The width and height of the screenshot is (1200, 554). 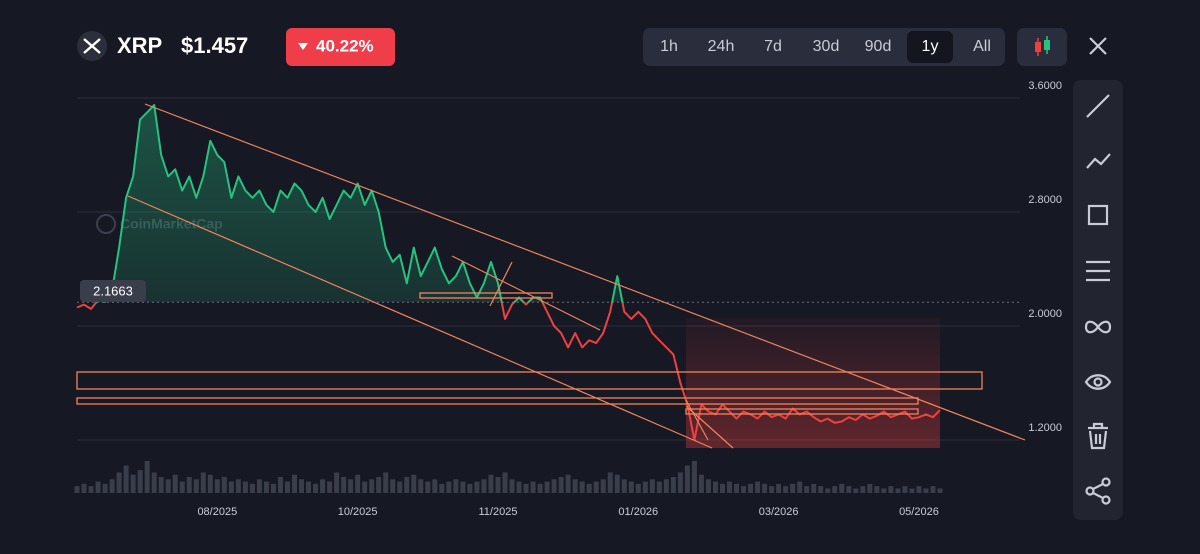 I want to click on timeframe-button: 1y, so click(x=930, y=46).